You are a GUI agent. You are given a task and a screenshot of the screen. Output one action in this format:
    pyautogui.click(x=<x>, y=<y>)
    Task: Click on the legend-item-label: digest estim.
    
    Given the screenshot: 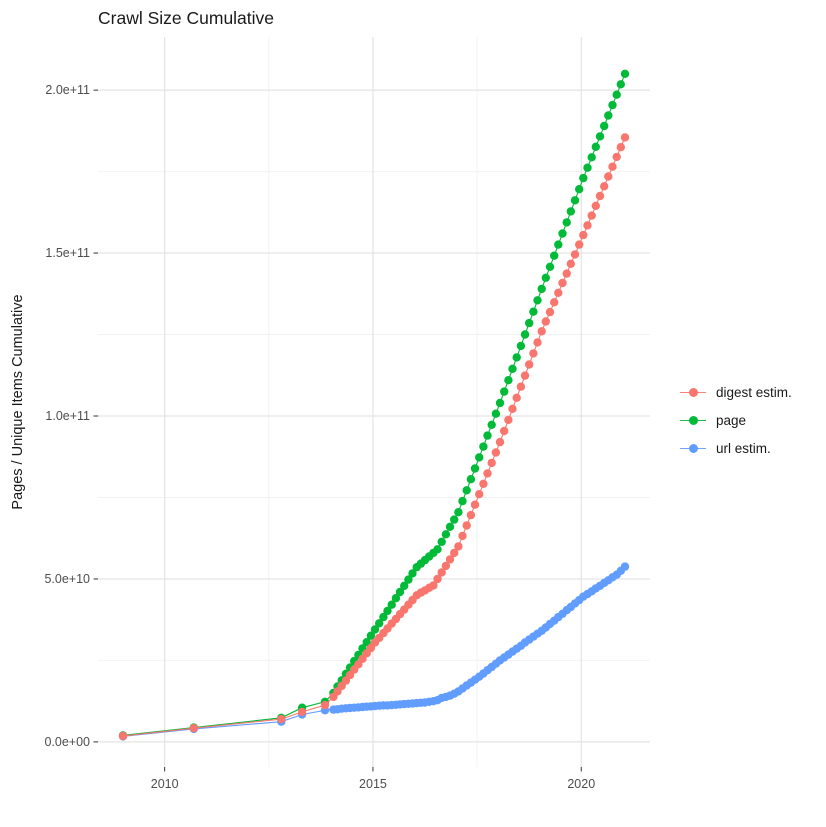 What is the action you would take?
    pyautogui.click(x=754, y=392)
    